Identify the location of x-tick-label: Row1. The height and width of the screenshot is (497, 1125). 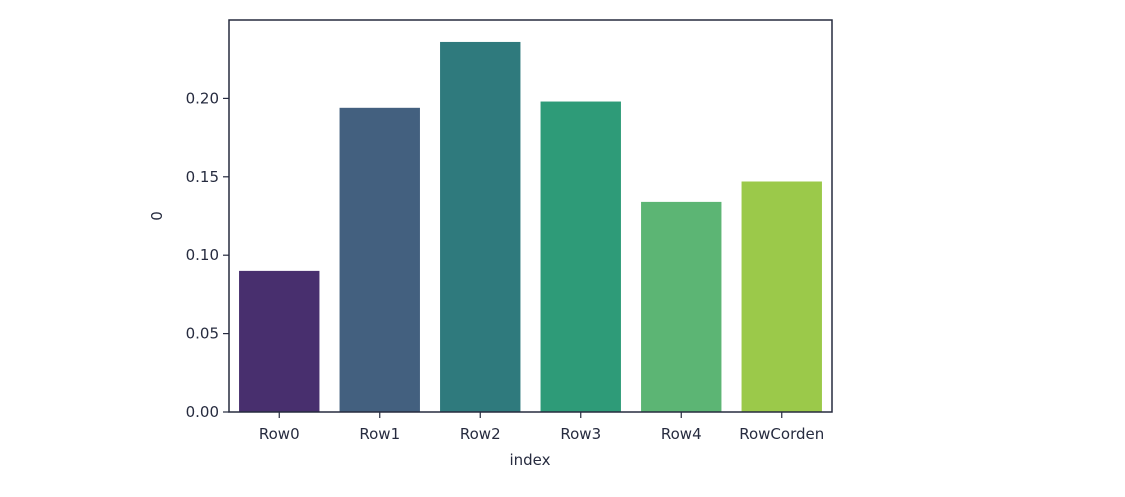
(379, 434).